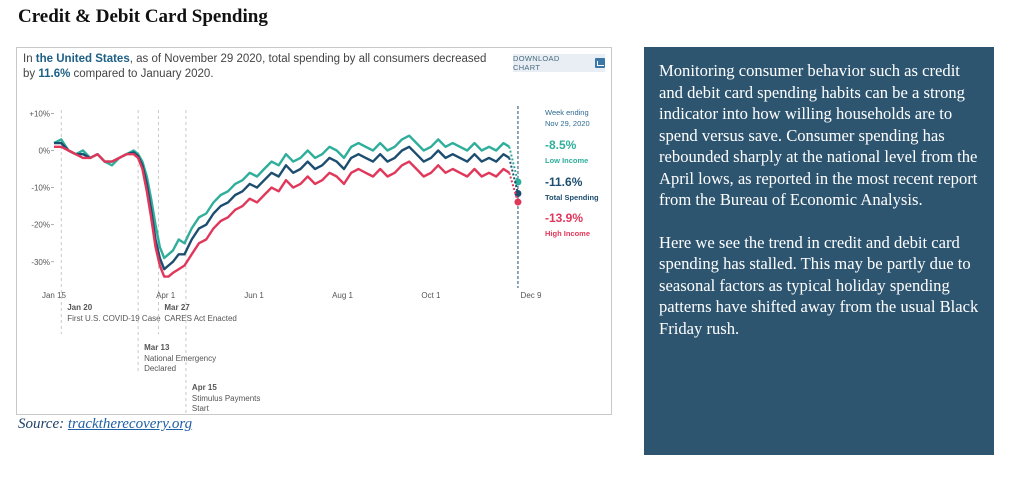  Describe the element at coordinates (572, 197) in the screenshot. I see `series-name-label: Total Spending` at that location.